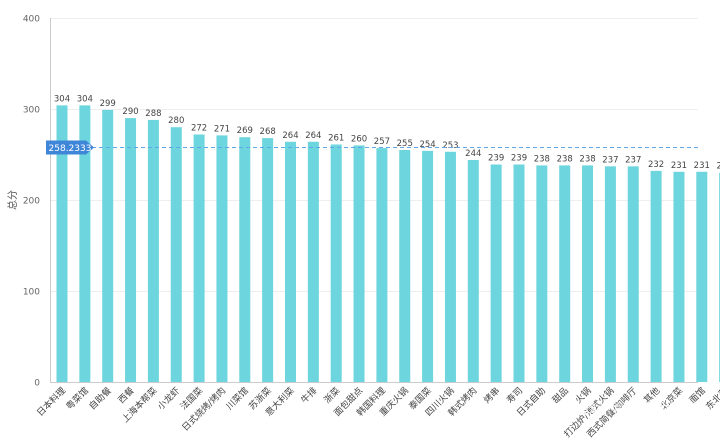  I want to click on x-tick-label: 小龙虾, so click(169, 399).